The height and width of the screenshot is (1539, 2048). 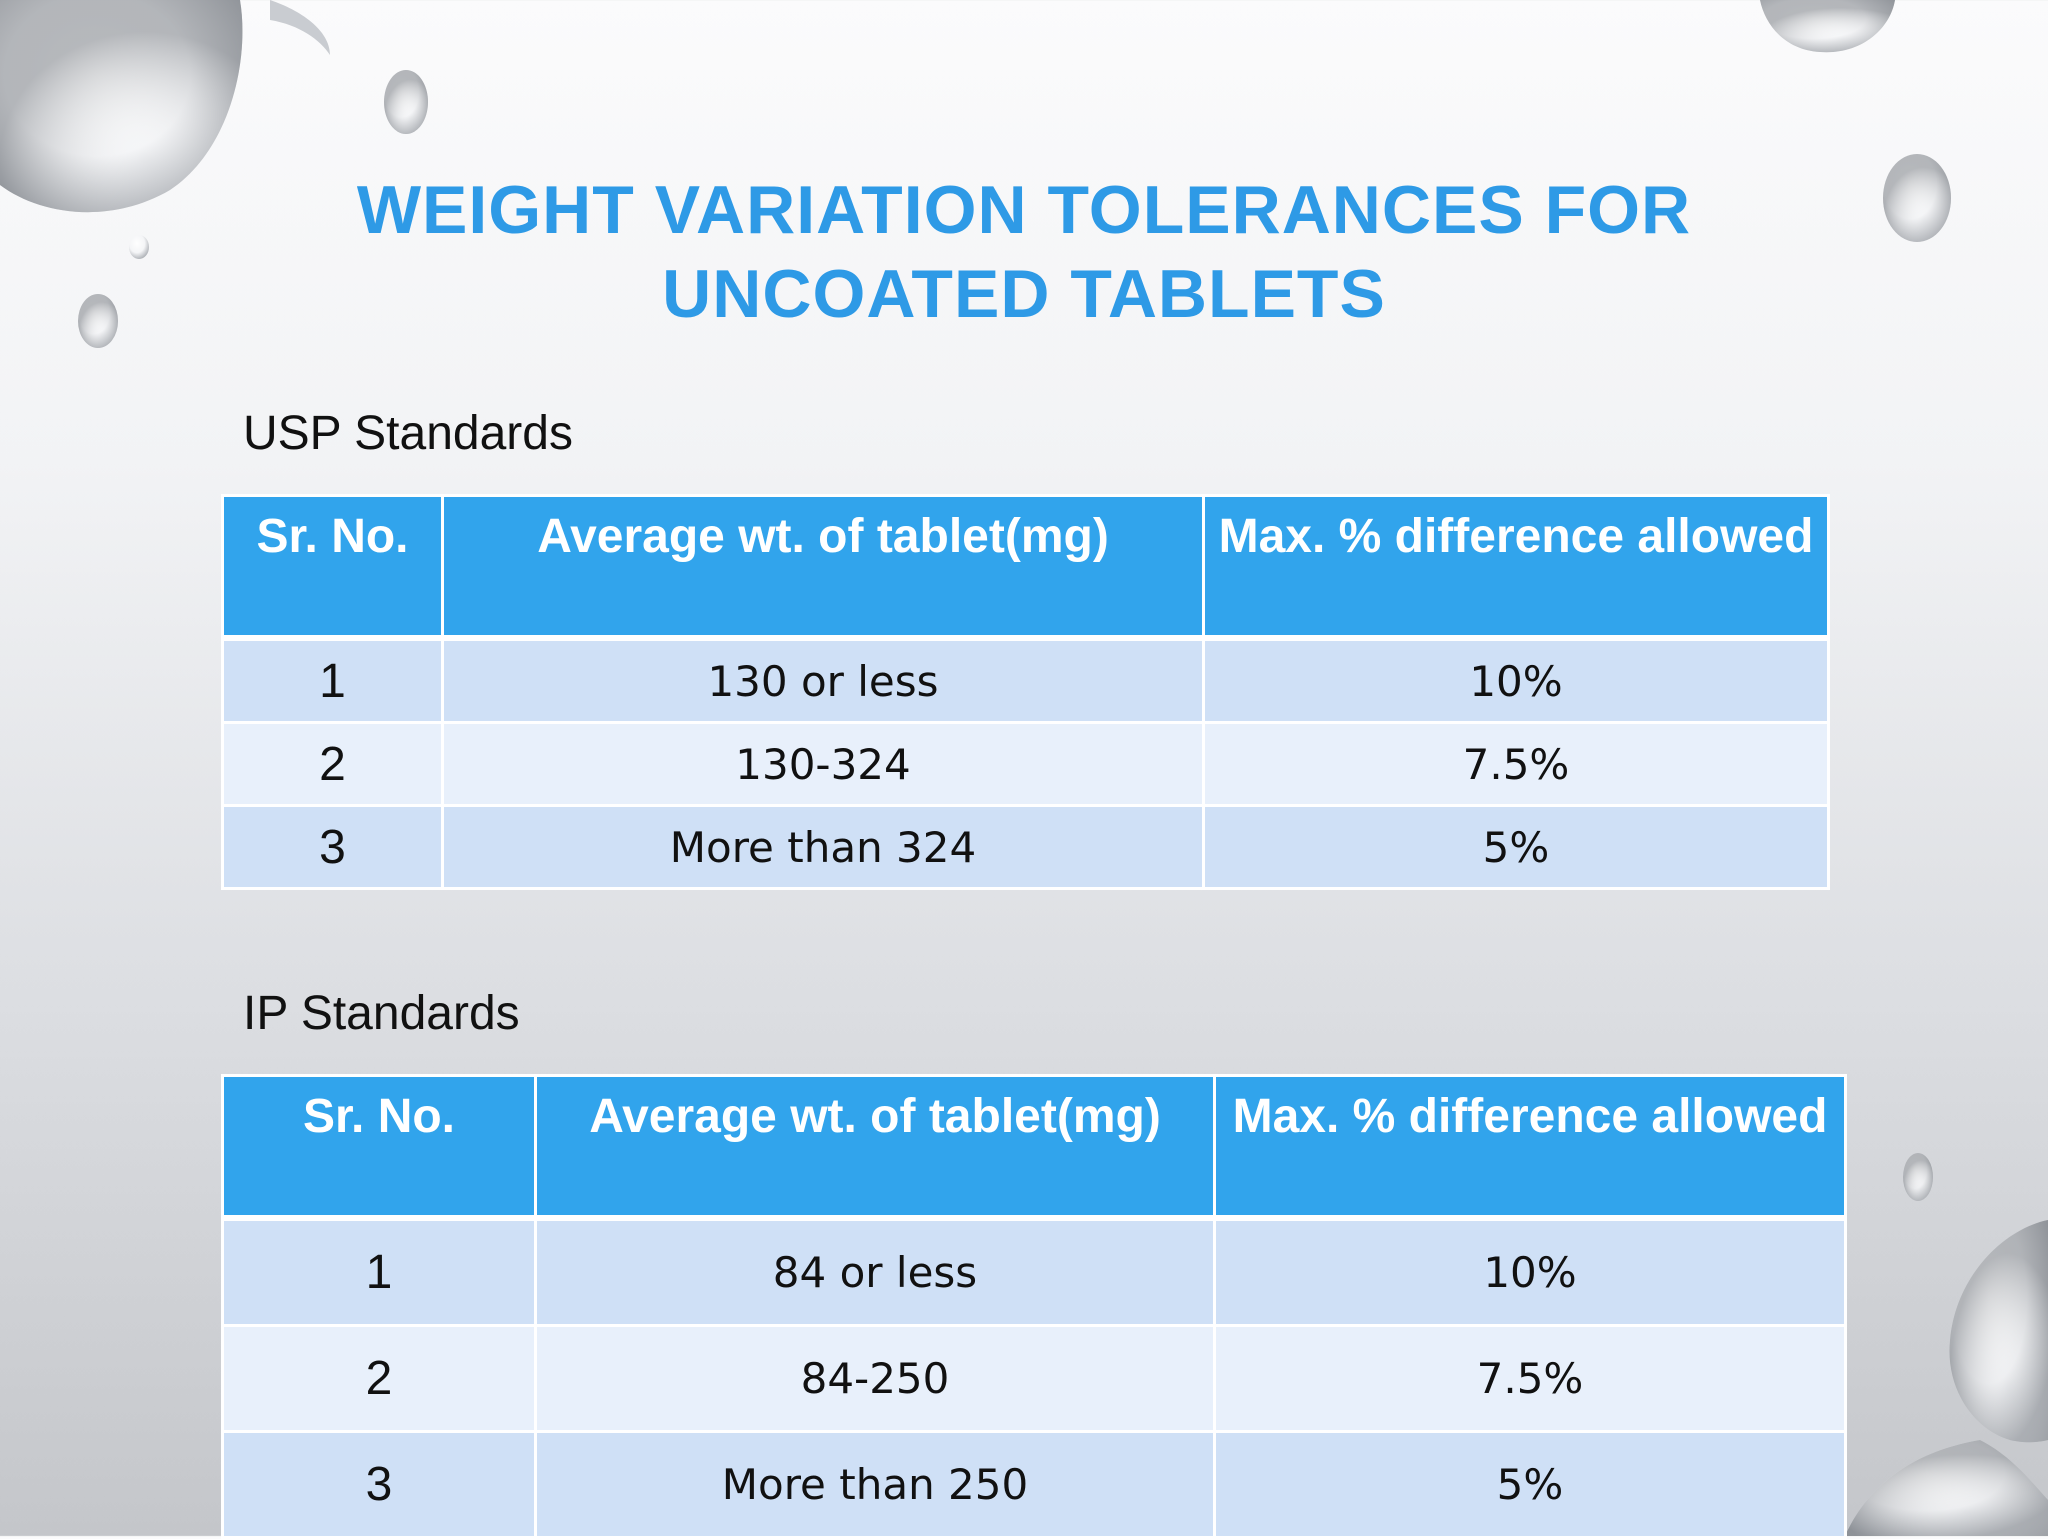 I want to click on drop-top-left-arc, so click(x=300, y=27).